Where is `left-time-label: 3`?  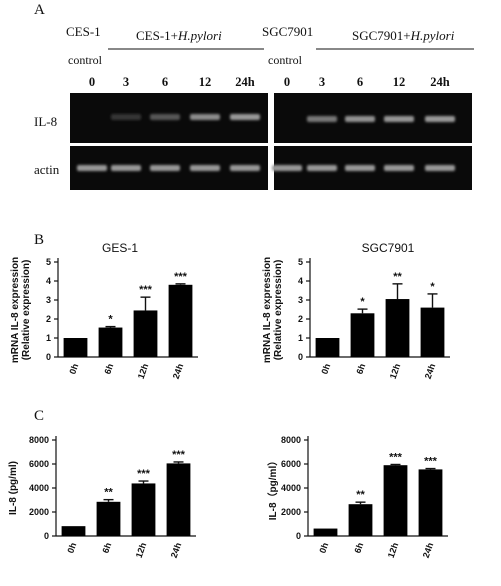 left-time-label: 3 is located at coordinates (126, 82).